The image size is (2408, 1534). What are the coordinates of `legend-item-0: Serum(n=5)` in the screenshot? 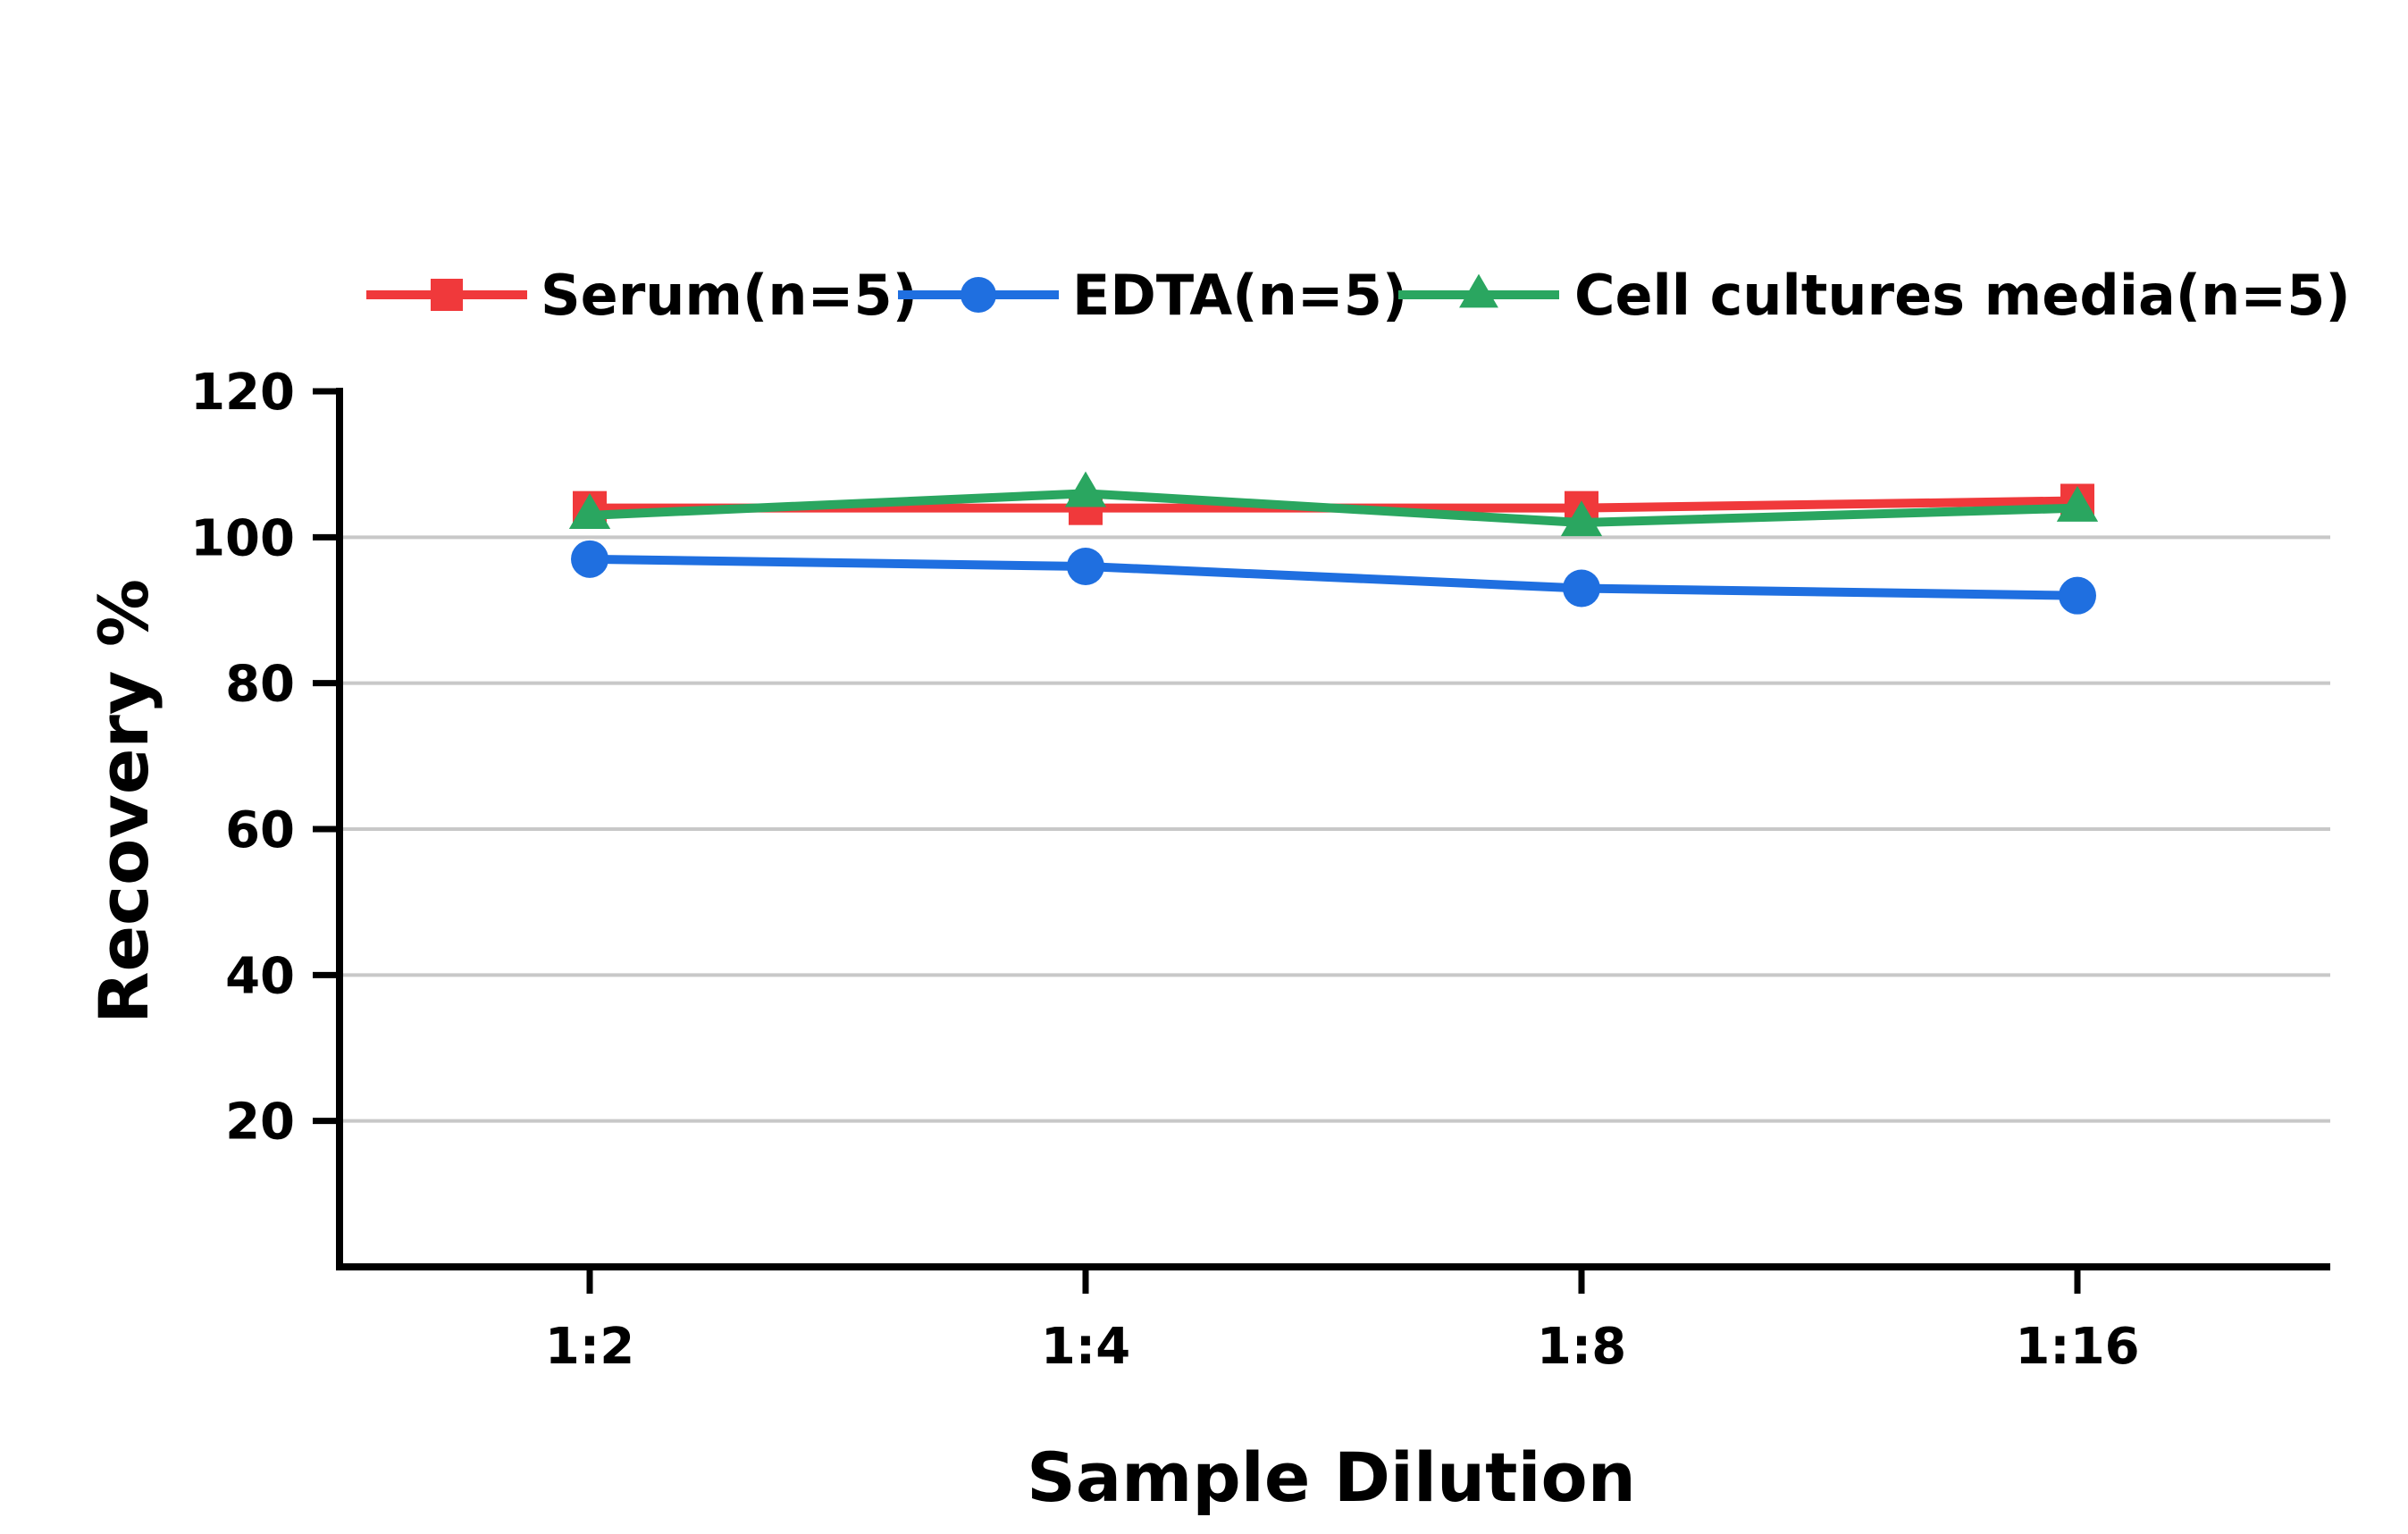 It's located at (642, 295).